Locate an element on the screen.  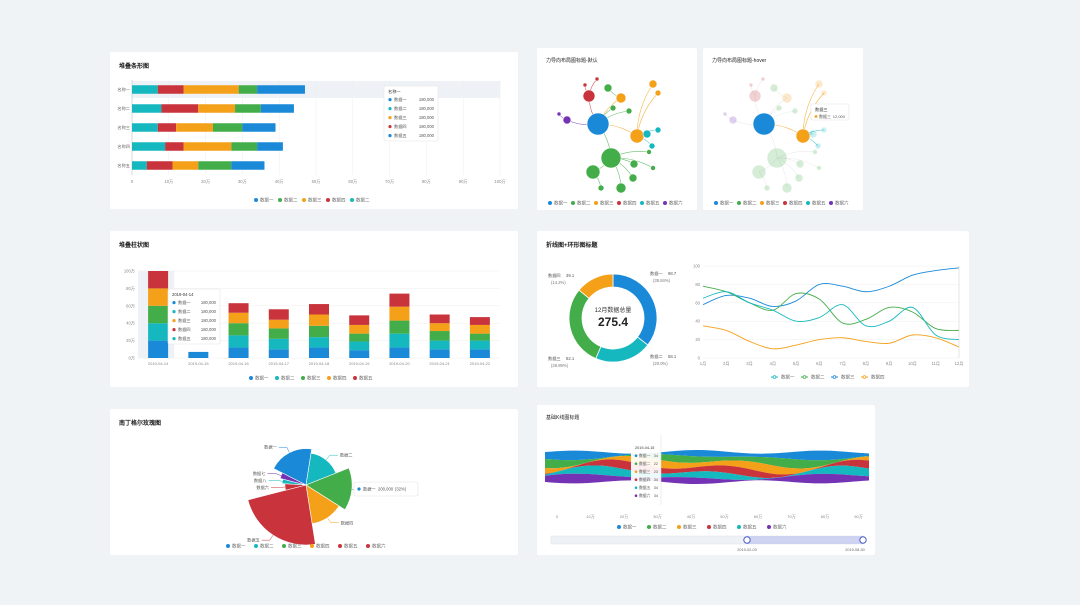
slice-value: 39.1 is located at coordinates (570, 275).